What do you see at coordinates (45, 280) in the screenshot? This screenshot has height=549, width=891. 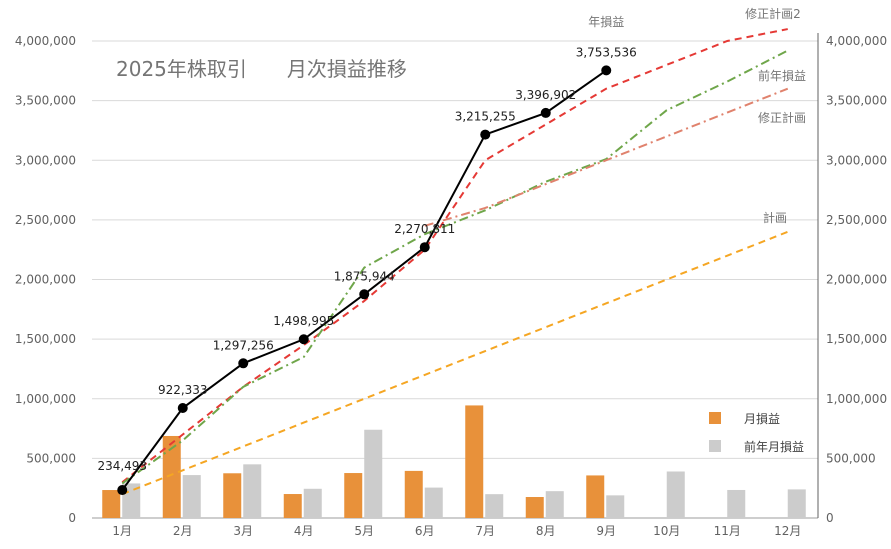 I see `y-tick-label: 2,000,000` at bounding box center [45, 280].